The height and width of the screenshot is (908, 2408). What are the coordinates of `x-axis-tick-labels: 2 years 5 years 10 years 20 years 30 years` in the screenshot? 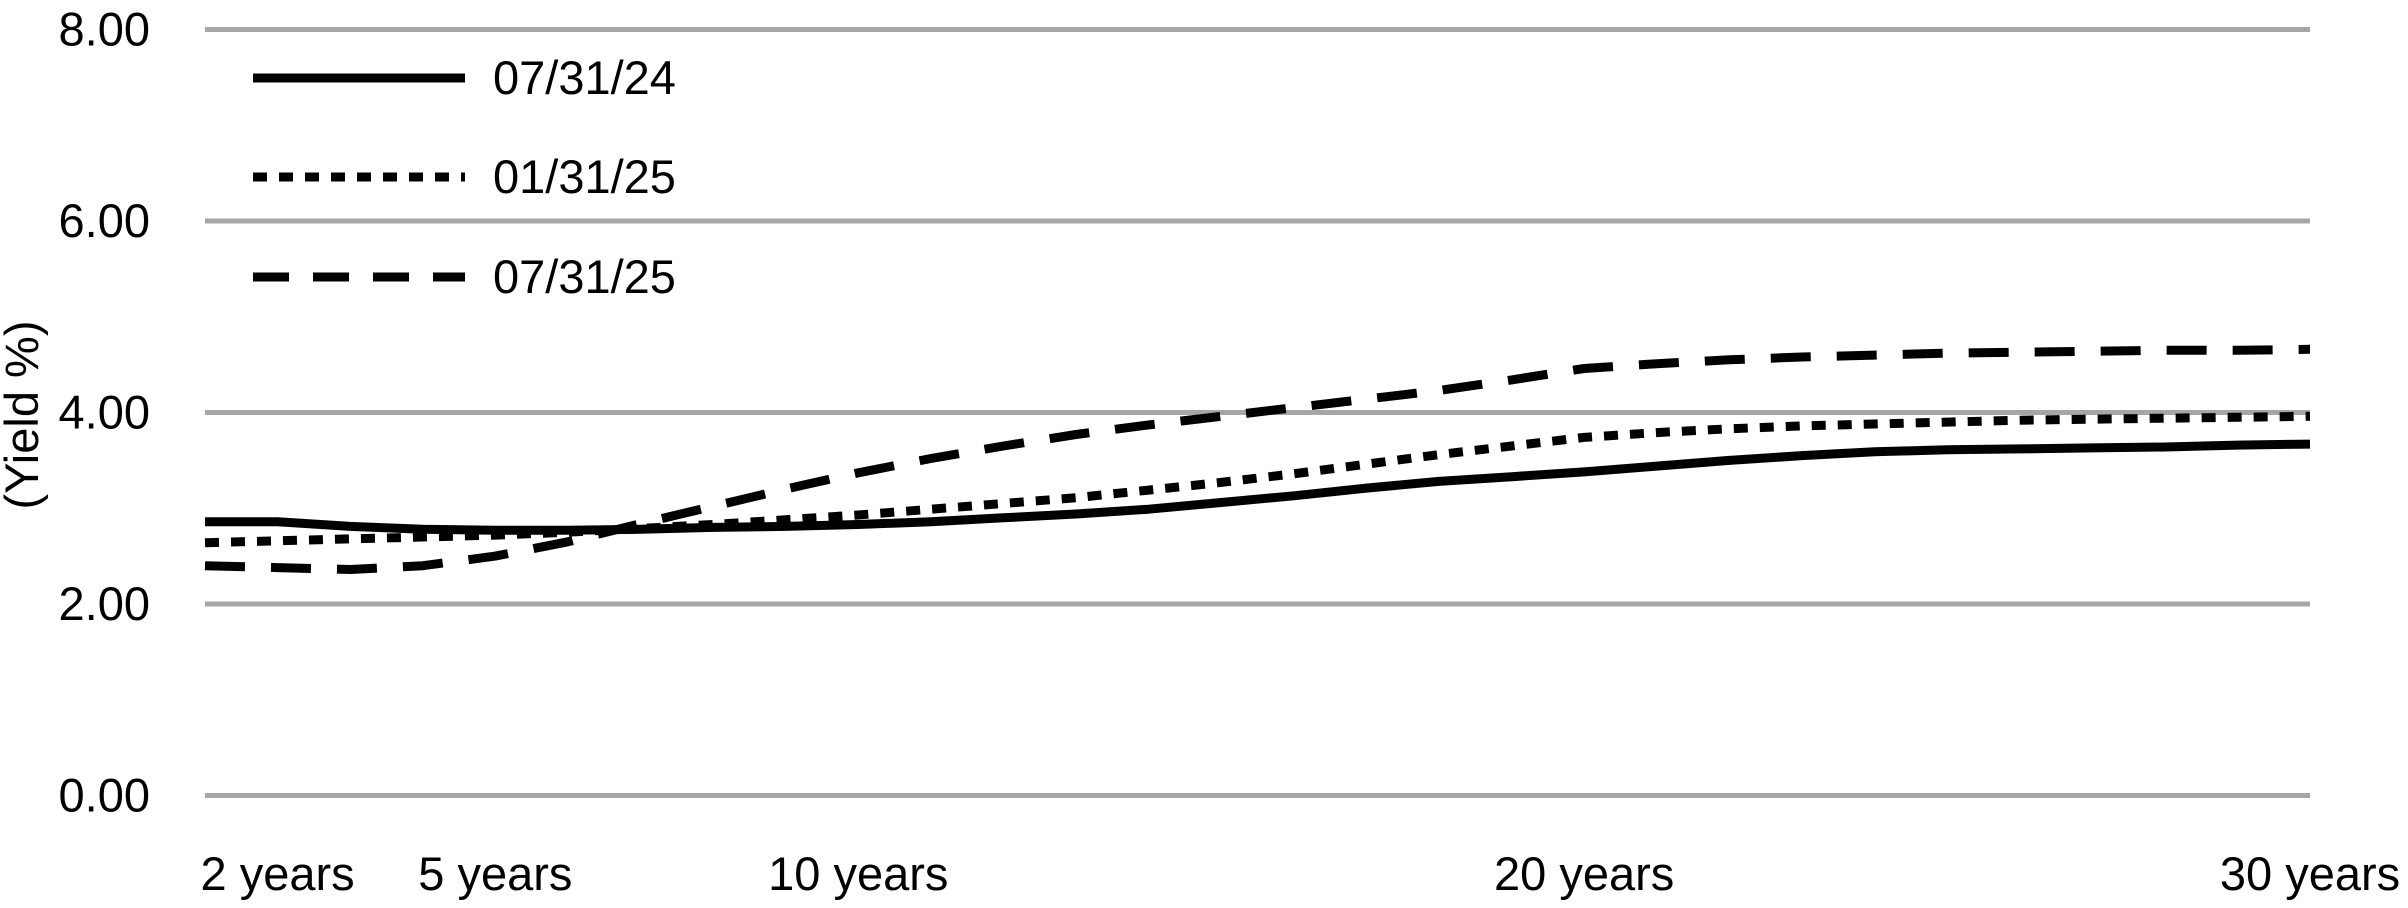 It's located at (1301, 873).